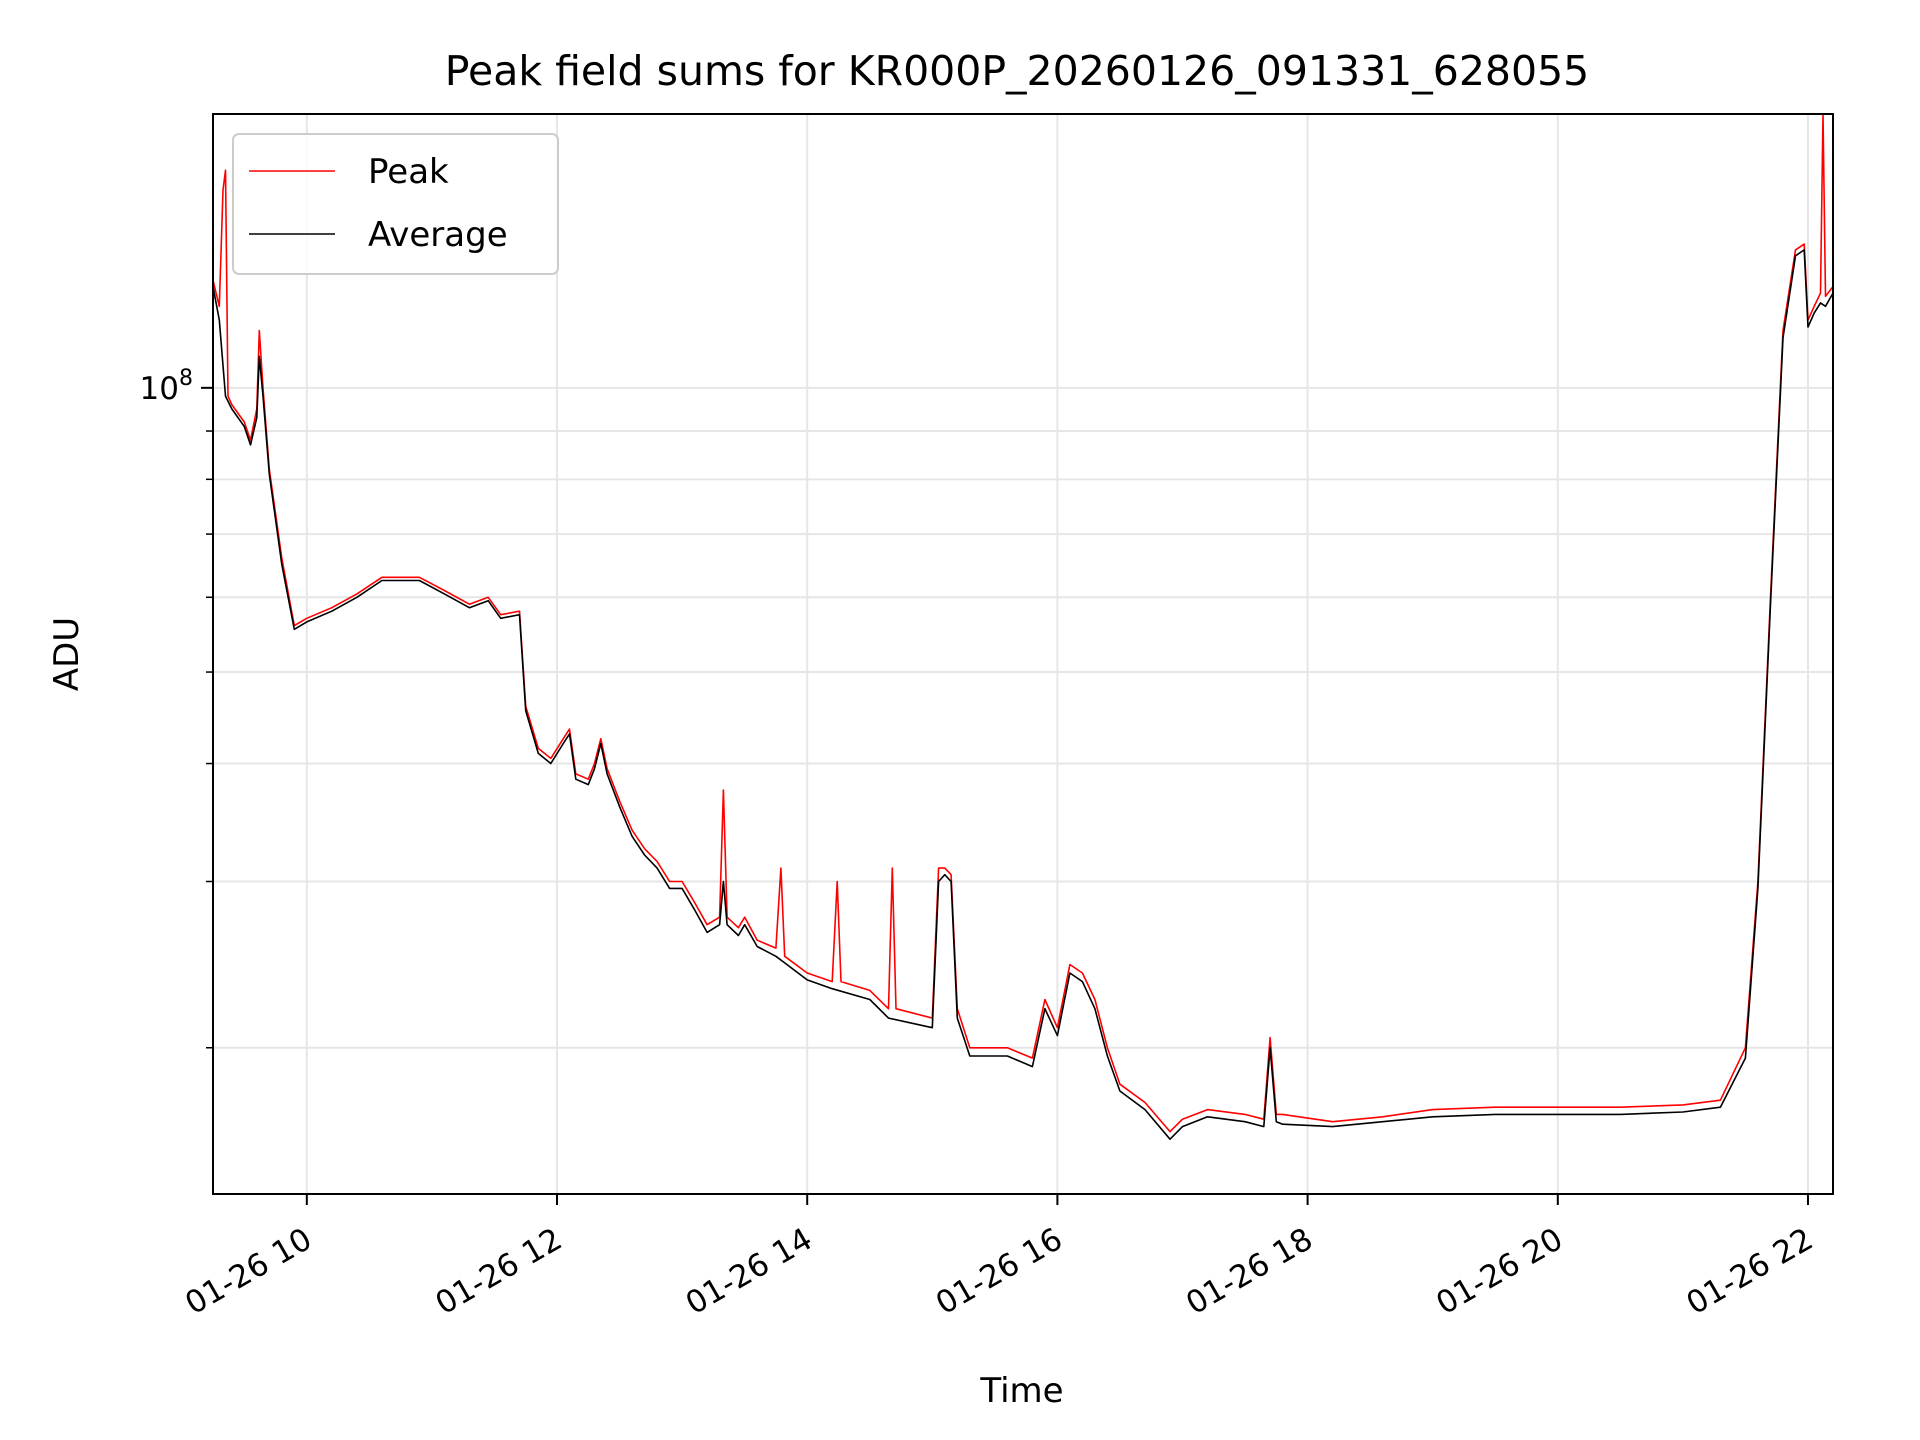  What do you see at coordinates (186, 378) in the screenshot?
I see `y-tick-exponent: 8` at bounding box center [186, 378].